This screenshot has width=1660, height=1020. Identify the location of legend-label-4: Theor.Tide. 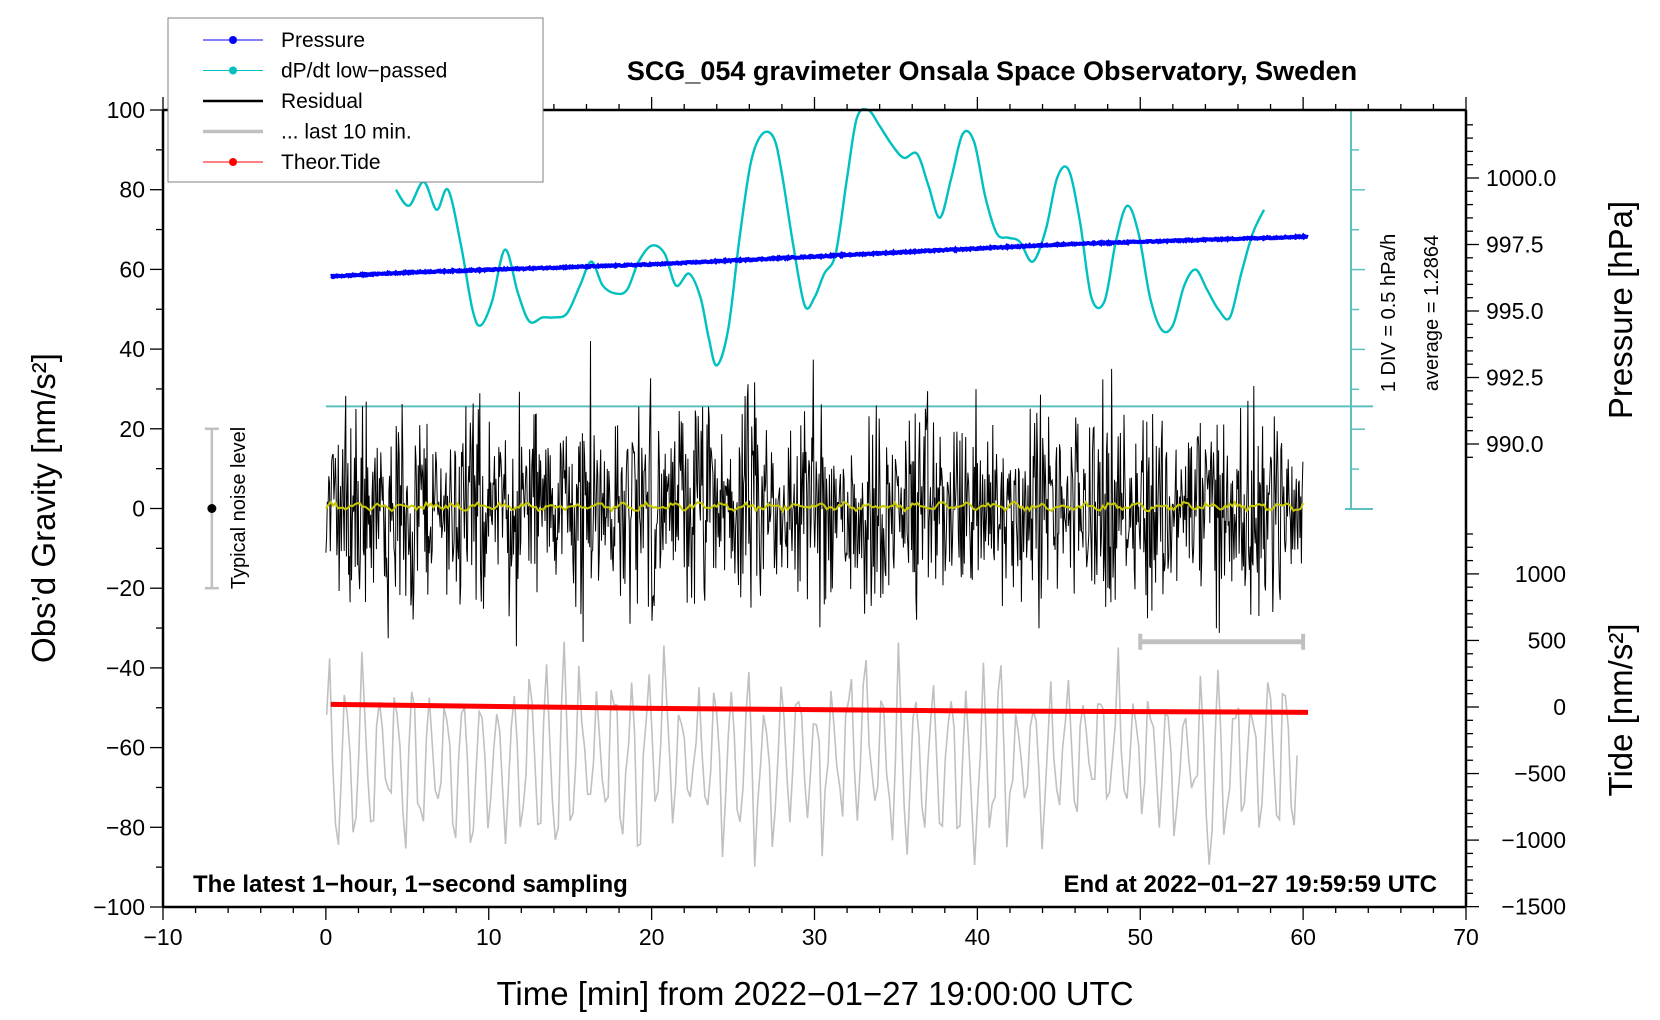
(331, 162).